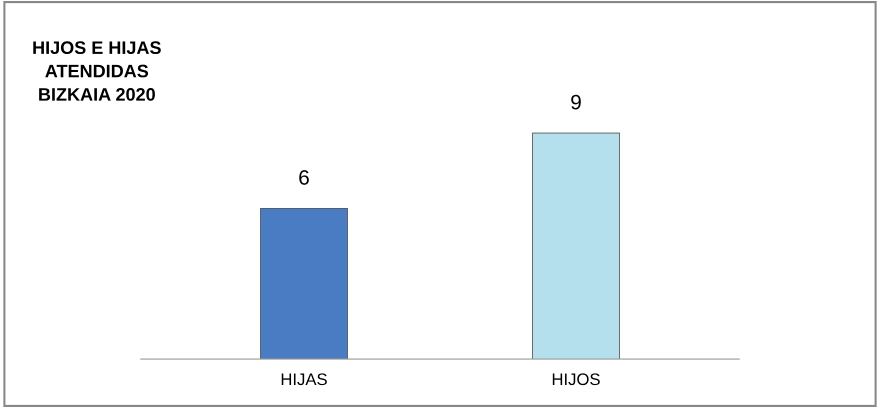  What do you see at coordinates (304, 177) in the screenshot?
I see `data-label: 6` at bounding box center [304, 177].